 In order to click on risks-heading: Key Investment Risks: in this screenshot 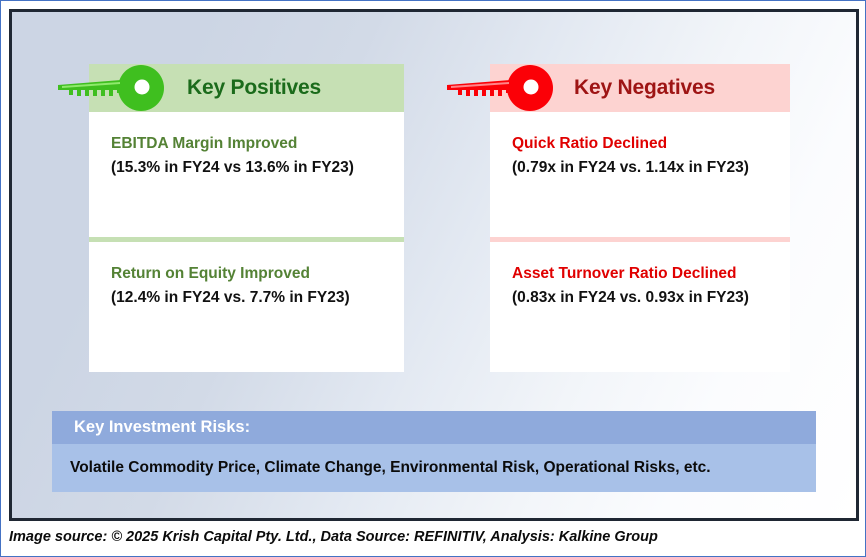, I will do `click(162, 427)`.